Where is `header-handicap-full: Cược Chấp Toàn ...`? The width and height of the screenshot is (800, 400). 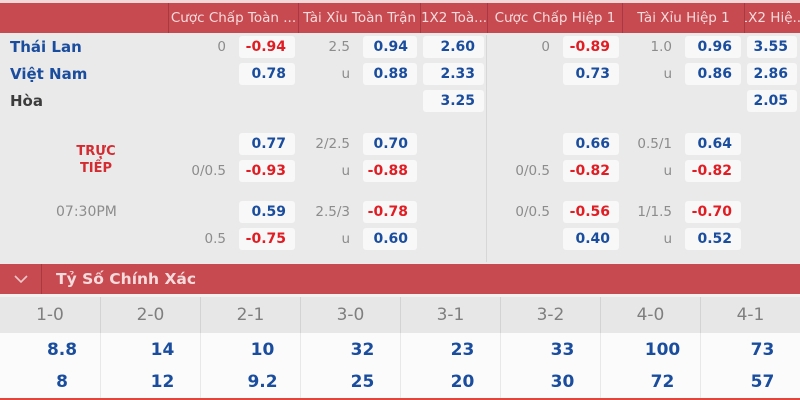
header-handicap-full: Cược Chấp Toàn ... is located at coordinates (233, 18).